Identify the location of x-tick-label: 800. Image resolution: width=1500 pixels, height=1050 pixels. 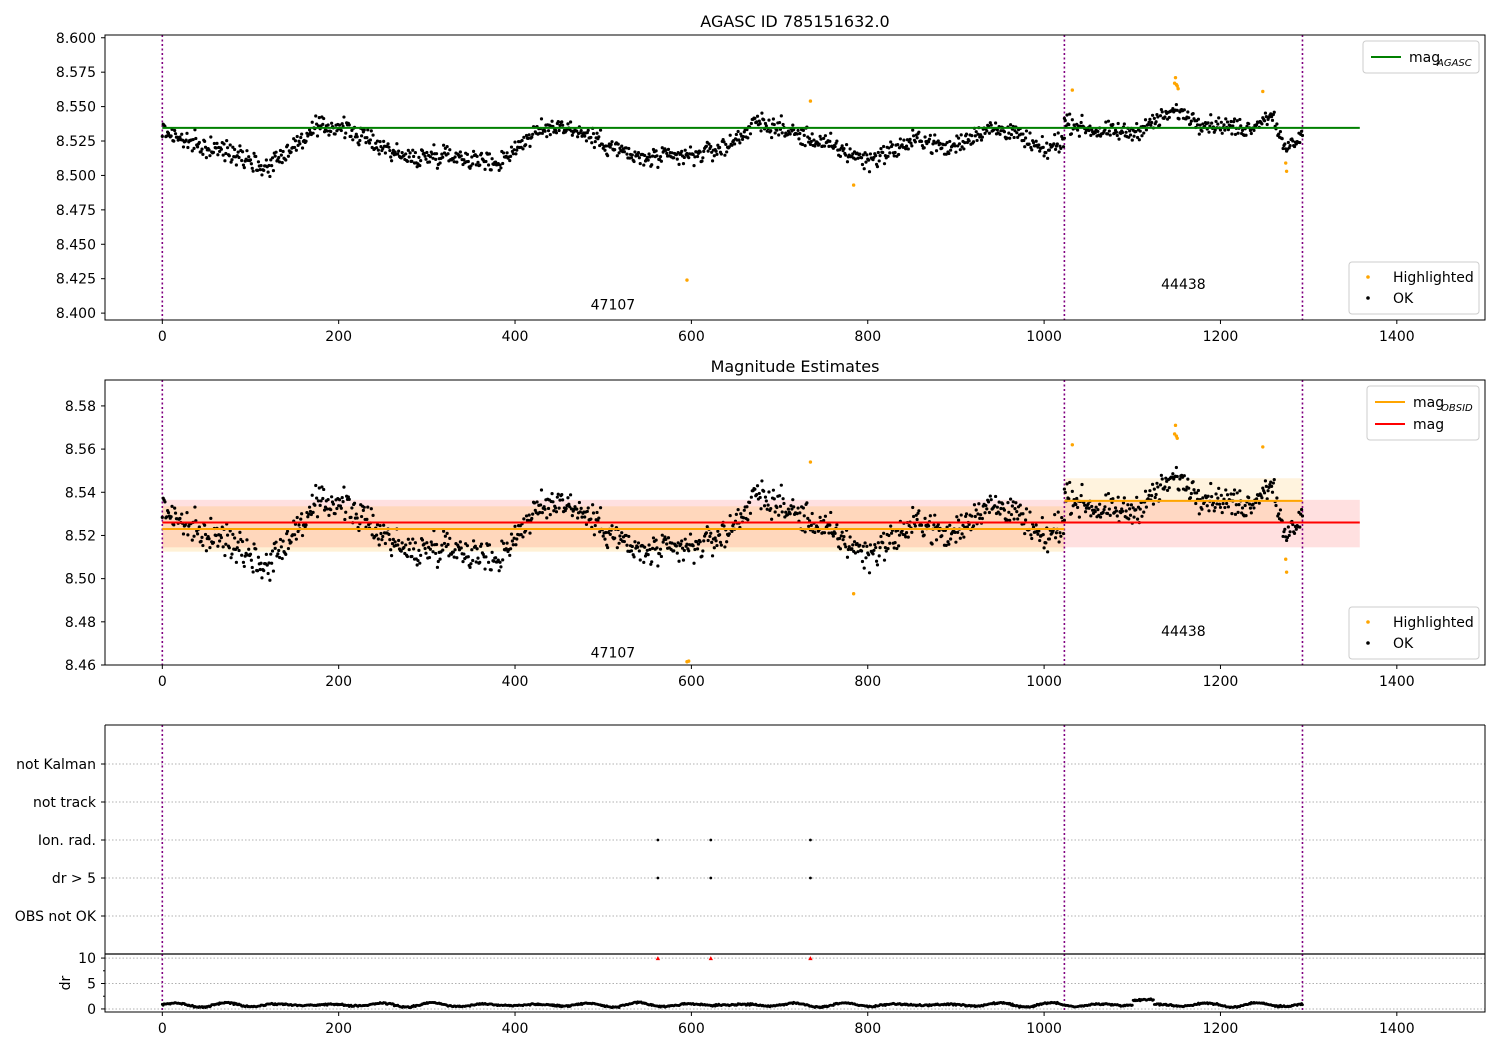
(867, 1029).